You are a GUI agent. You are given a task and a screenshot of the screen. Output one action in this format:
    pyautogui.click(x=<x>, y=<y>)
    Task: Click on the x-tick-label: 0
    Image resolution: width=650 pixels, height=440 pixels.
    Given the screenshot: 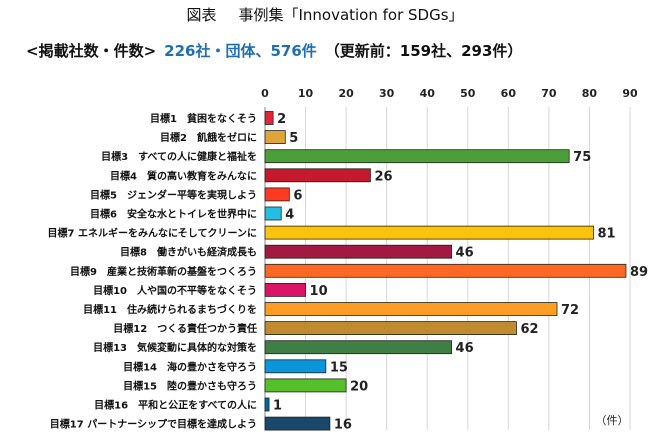 What is the action you would take?
    pyautogui.click(x=265, y=93)
    